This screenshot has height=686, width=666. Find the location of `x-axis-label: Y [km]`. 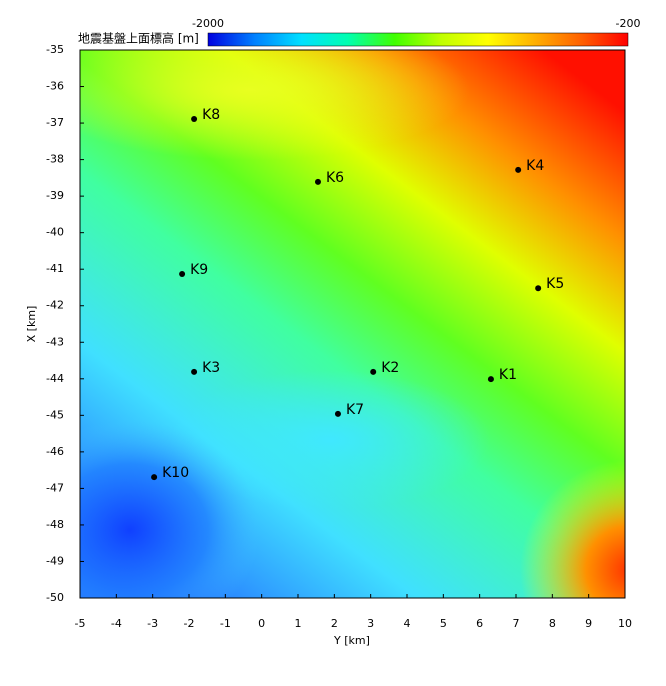

x-axis-label: Y [km] is located at coordinates (351, 640).